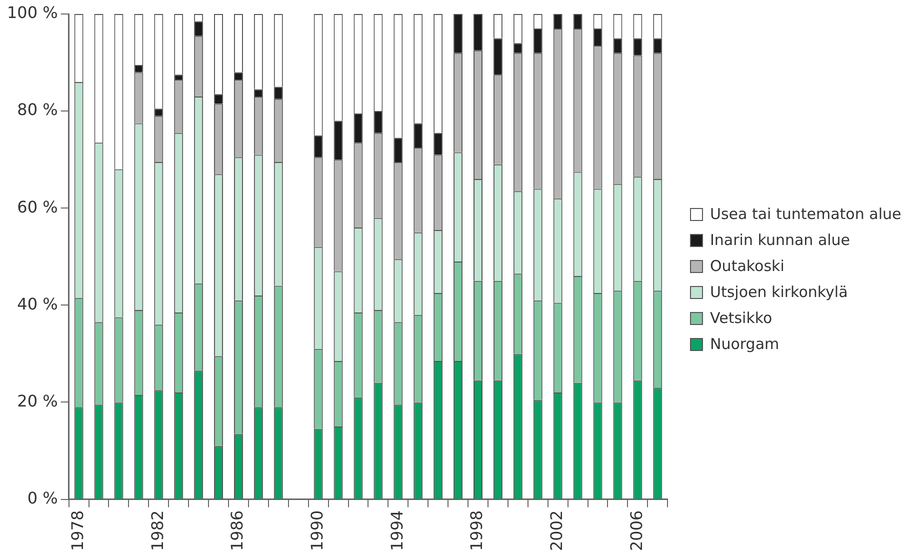  What do you see at coordinates (636, 530) in the screenshot?
I see `x-tick-label: 2006` at bounding box center [636, 530].